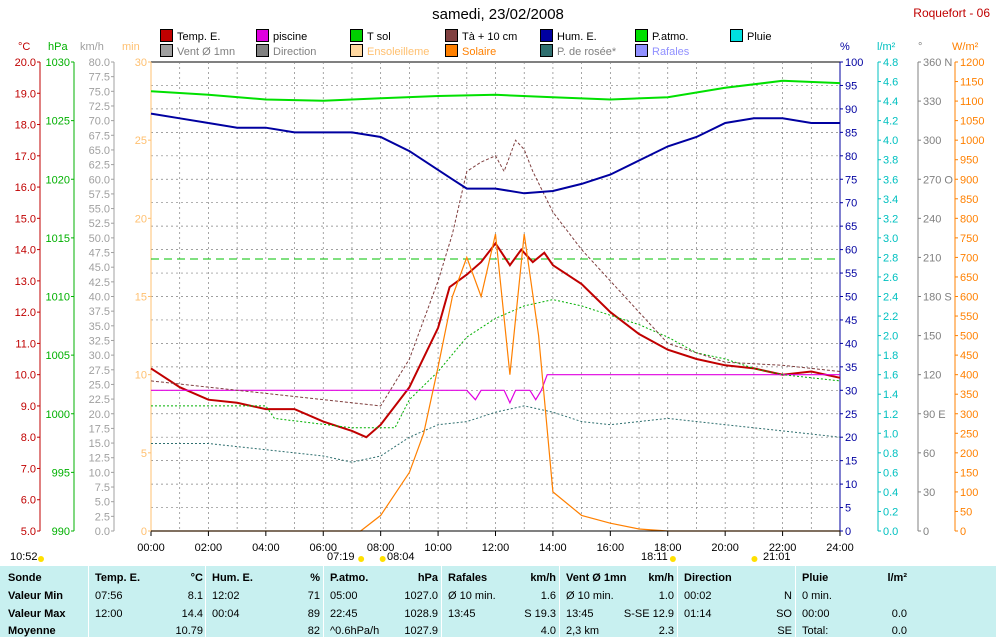 The width and height of the screenshot is (996, 637). I want to click on axis-label-rain: 1.4, so click(890, 395).